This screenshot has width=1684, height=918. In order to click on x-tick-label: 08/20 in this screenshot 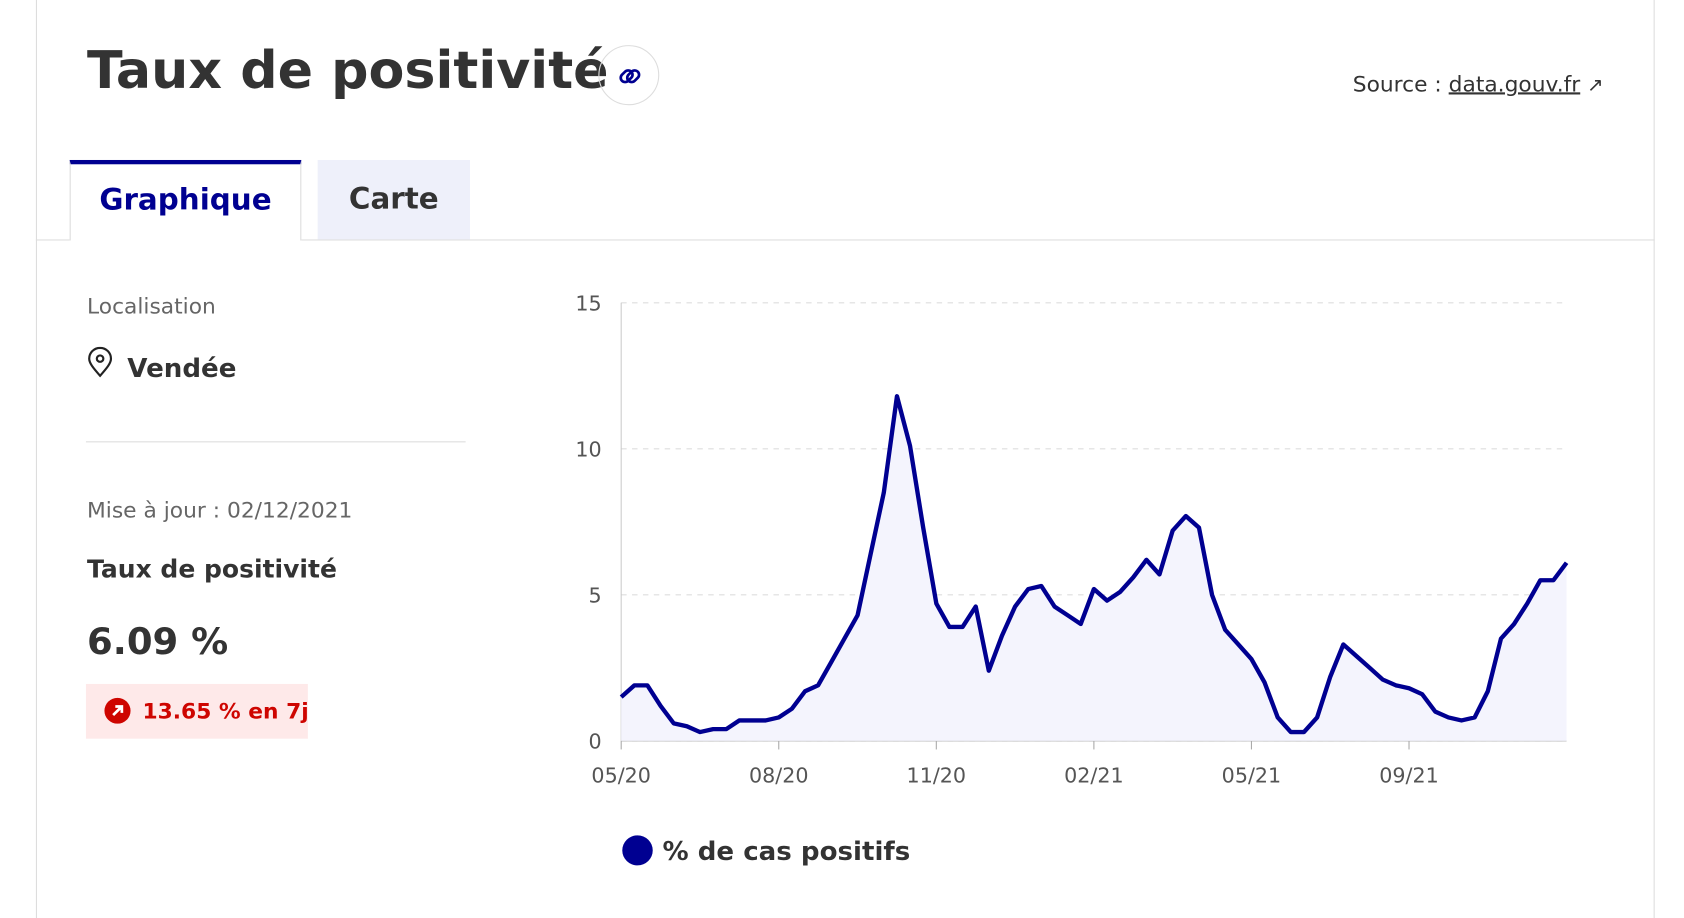, I will do `click(779, 776)`.